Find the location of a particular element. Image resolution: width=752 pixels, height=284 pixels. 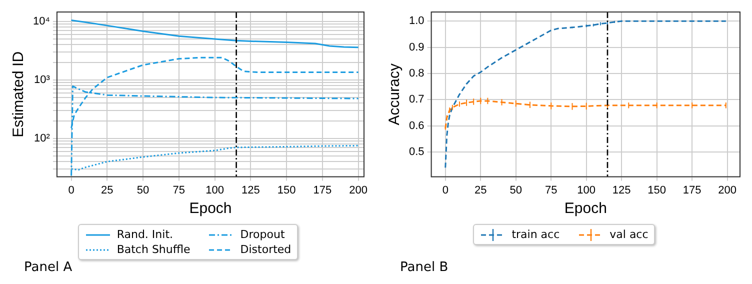

y-tick-label: 10² is located at coordinates (42, 138).